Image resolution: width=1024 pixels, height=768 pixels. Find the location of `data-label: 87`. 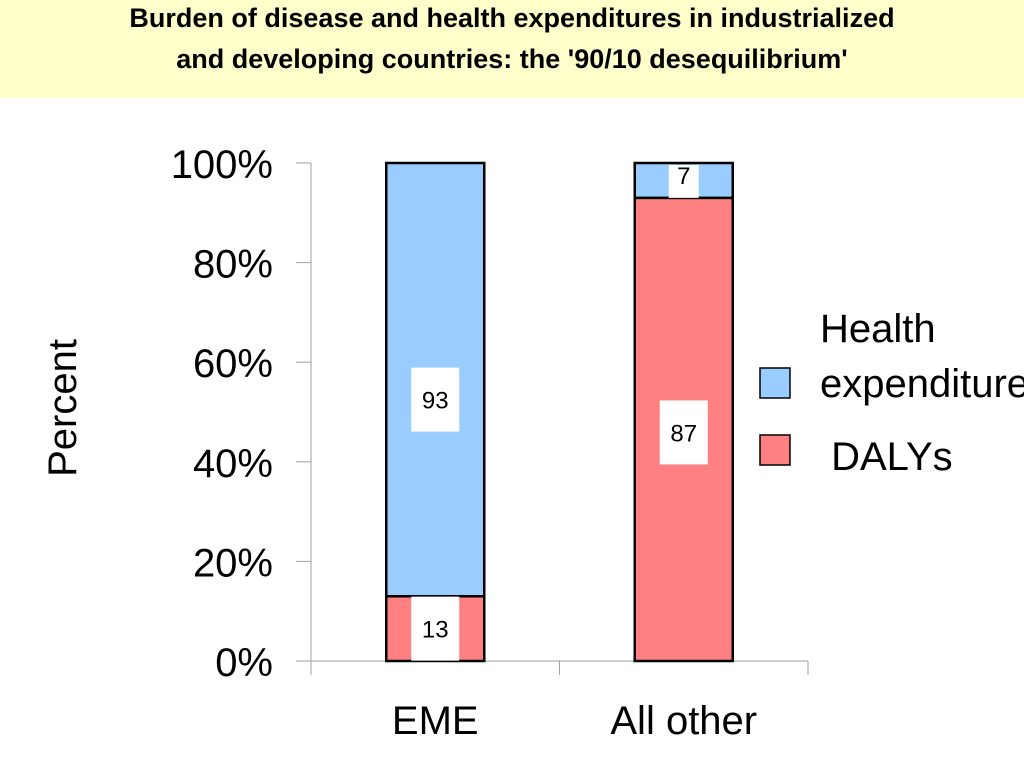

data-label: 87 is located at coordinates (683, 433).